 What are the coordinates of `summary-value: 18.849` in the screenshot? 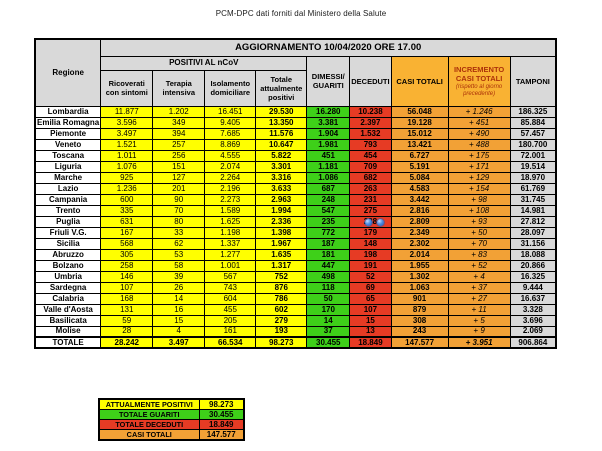 It's located at (221, 424).